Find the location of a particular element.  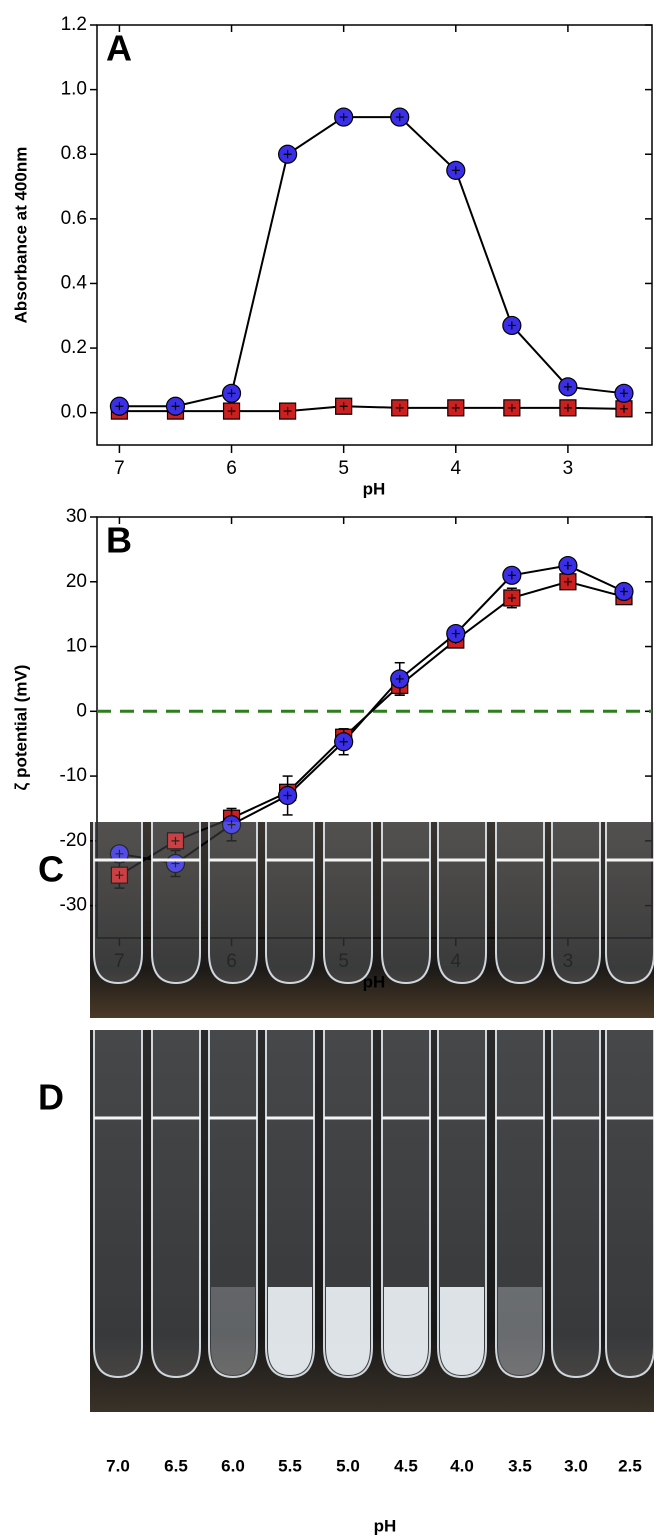

y-tick-label: 0.8 is located at coordinates (74, 153).